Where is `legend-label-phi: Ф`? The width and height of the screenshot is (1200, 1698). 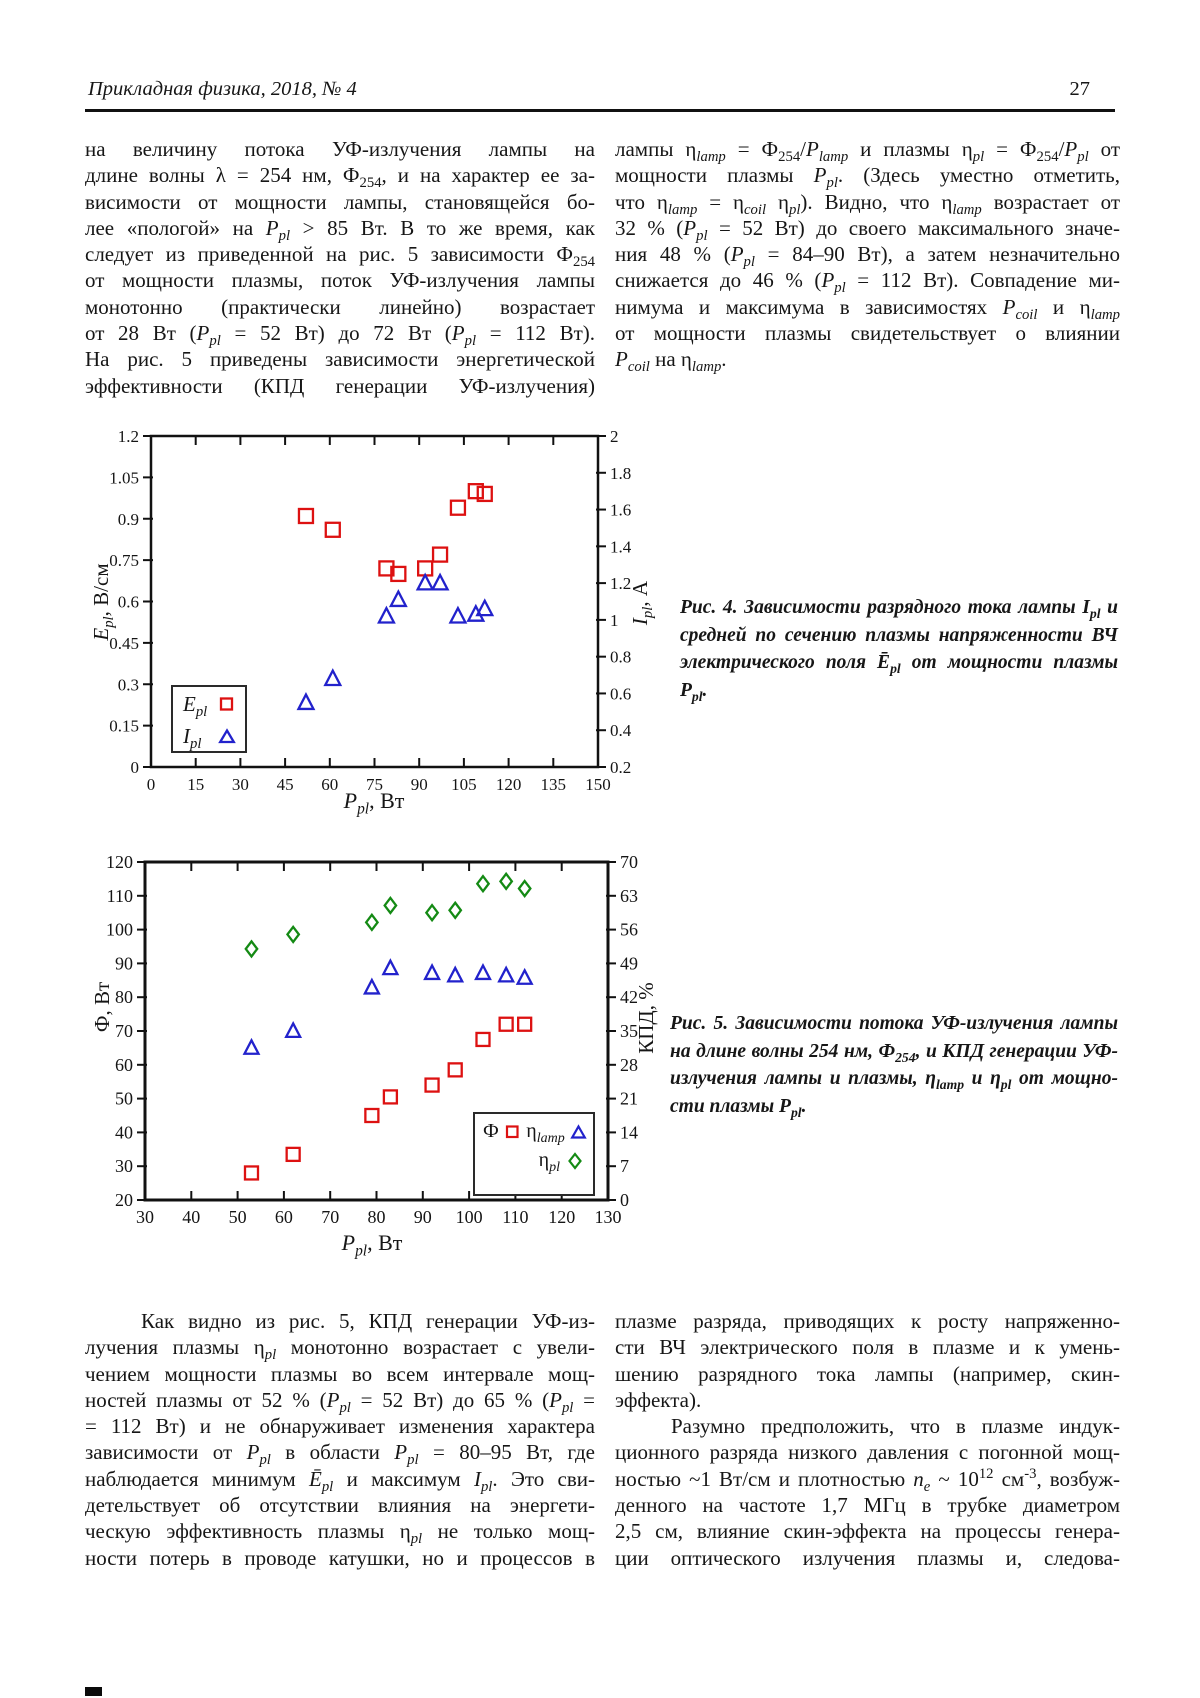 legend-label-phi: Ф is located at coordinates (491, 1131).